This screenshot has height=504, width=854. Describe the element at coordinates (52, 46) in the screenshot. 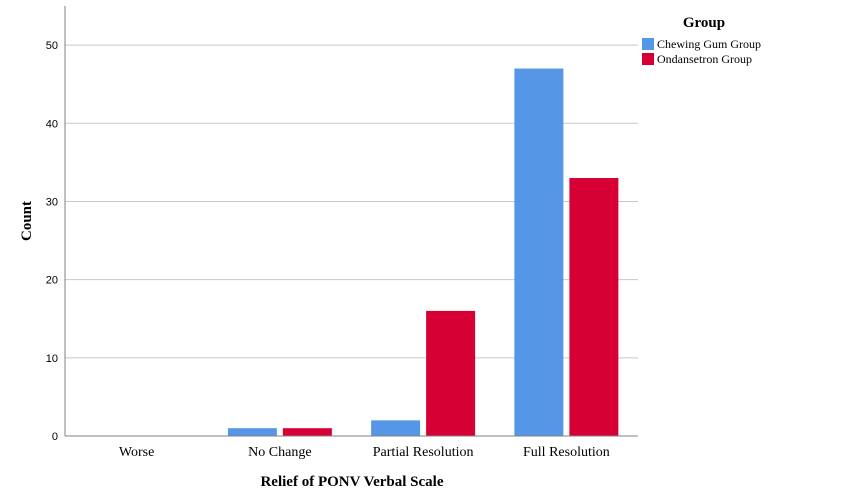

I see `y-tick-label: 50` at that location.